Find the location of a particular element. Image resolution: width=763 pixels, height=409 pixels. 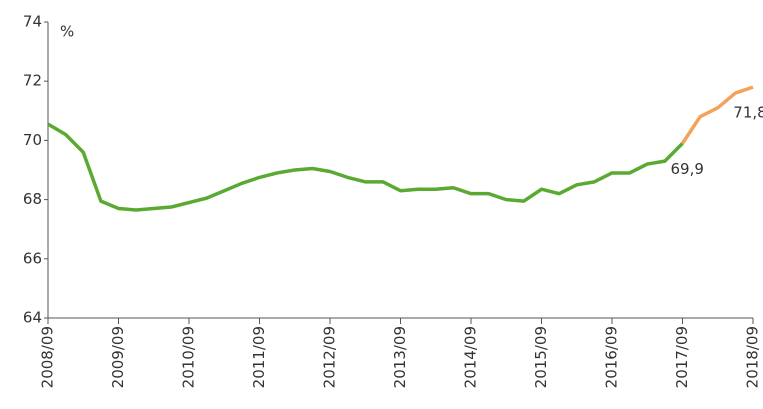

y-tick-label: 64 is located at coordinates (32, 318).